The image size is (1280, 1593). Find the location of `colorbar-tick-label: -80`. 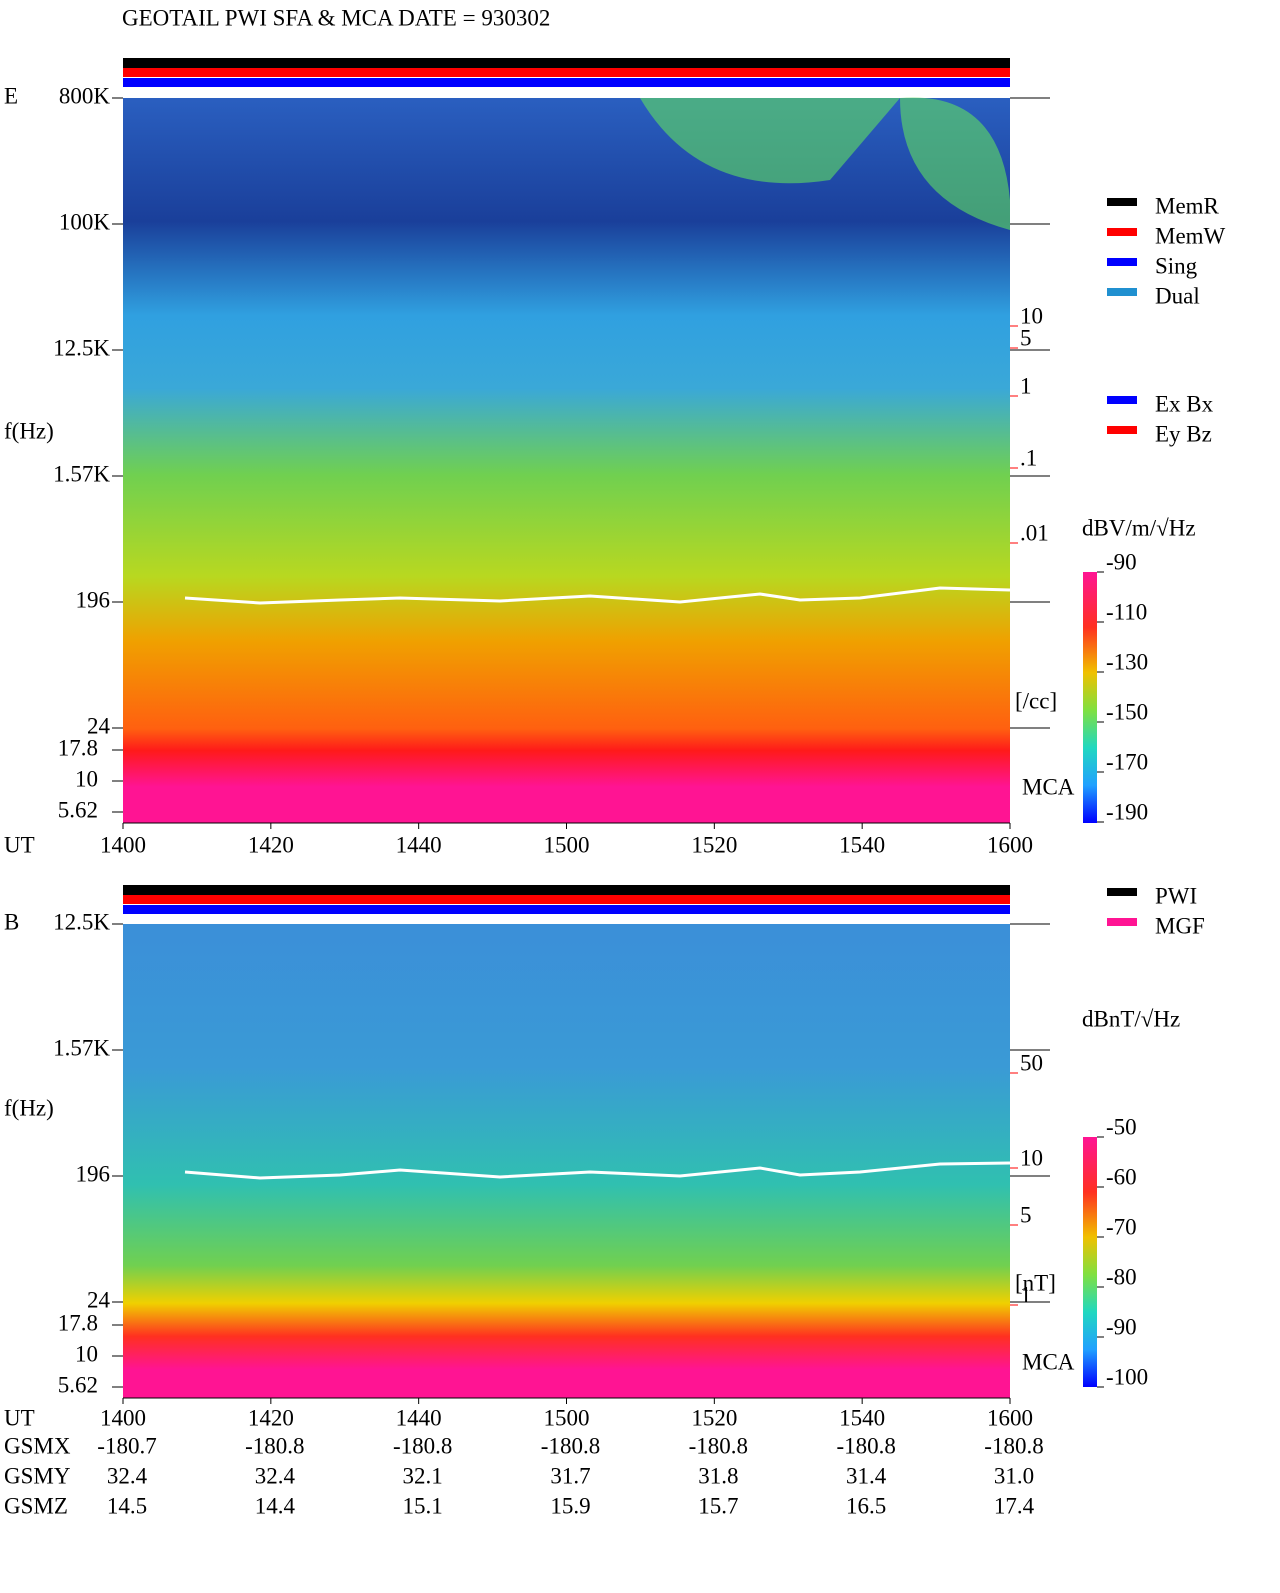

colorbar-tick-label: -80 is located at coordinates (1121, 1276).